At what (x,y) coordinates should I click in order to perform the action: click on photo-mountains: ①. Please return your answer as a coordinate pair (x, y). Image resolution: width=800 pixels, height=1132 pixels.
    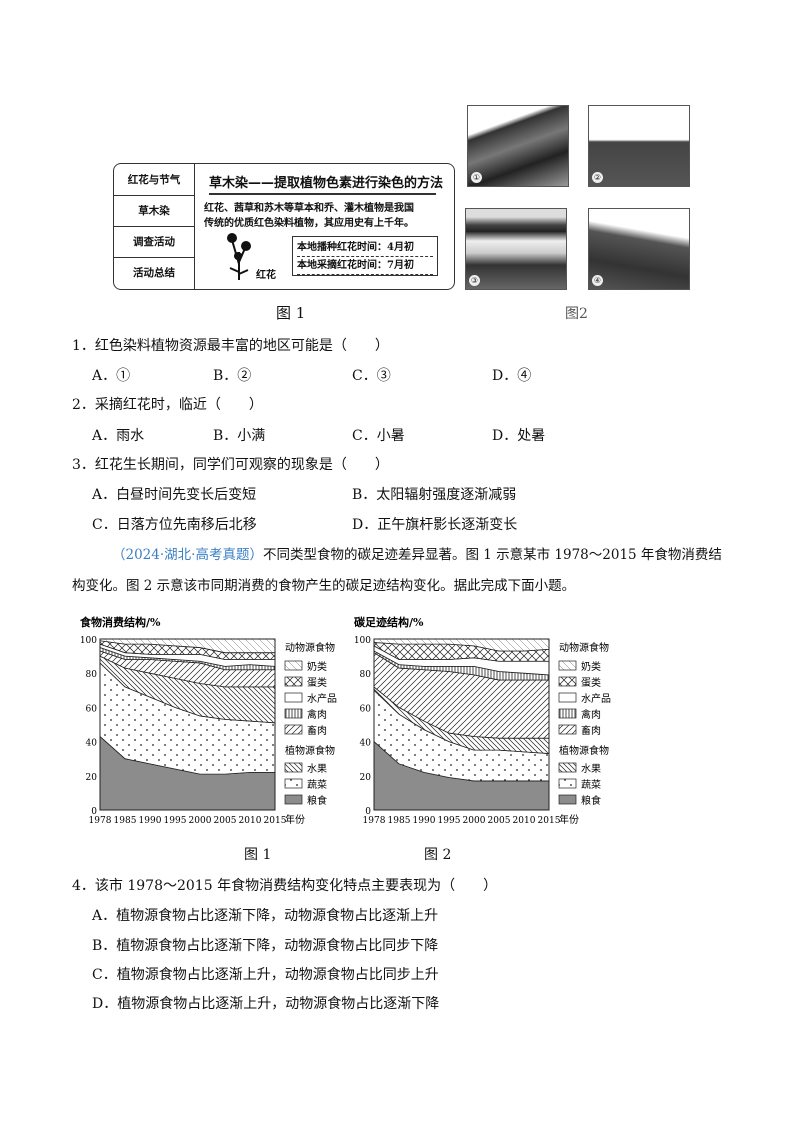
    Looking at the image, I should click on (518, 146).